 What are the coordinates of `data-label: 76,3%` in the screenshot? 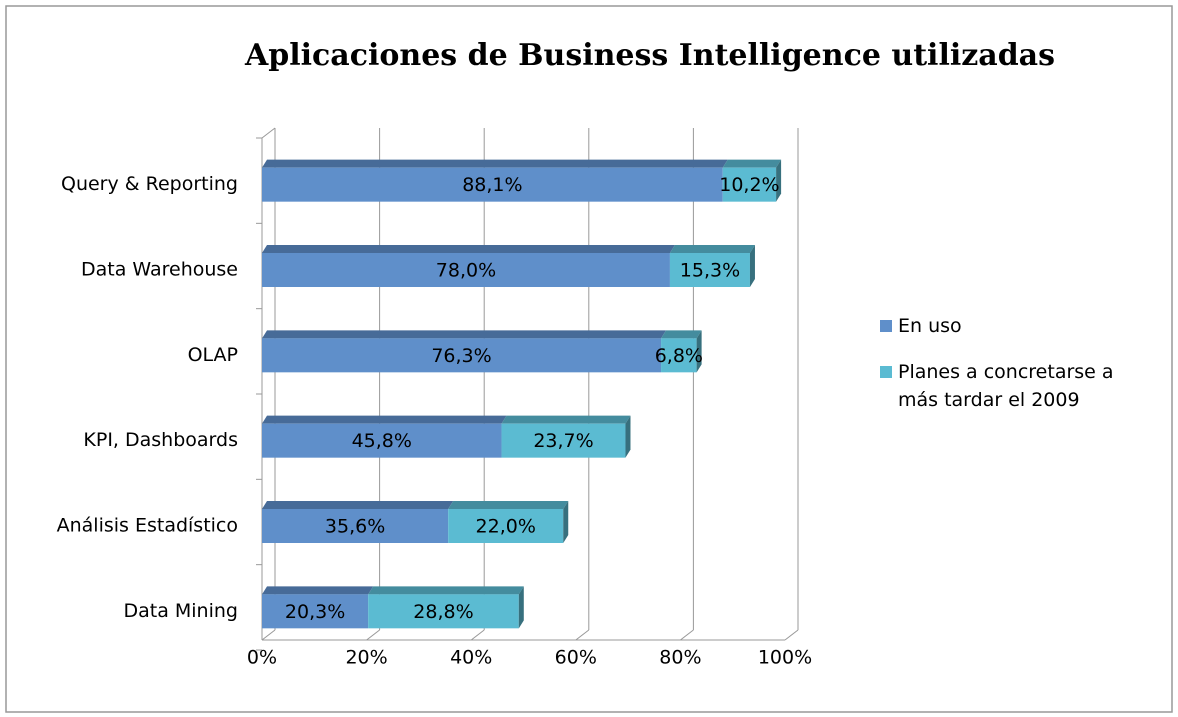 It's located at (461, 356).